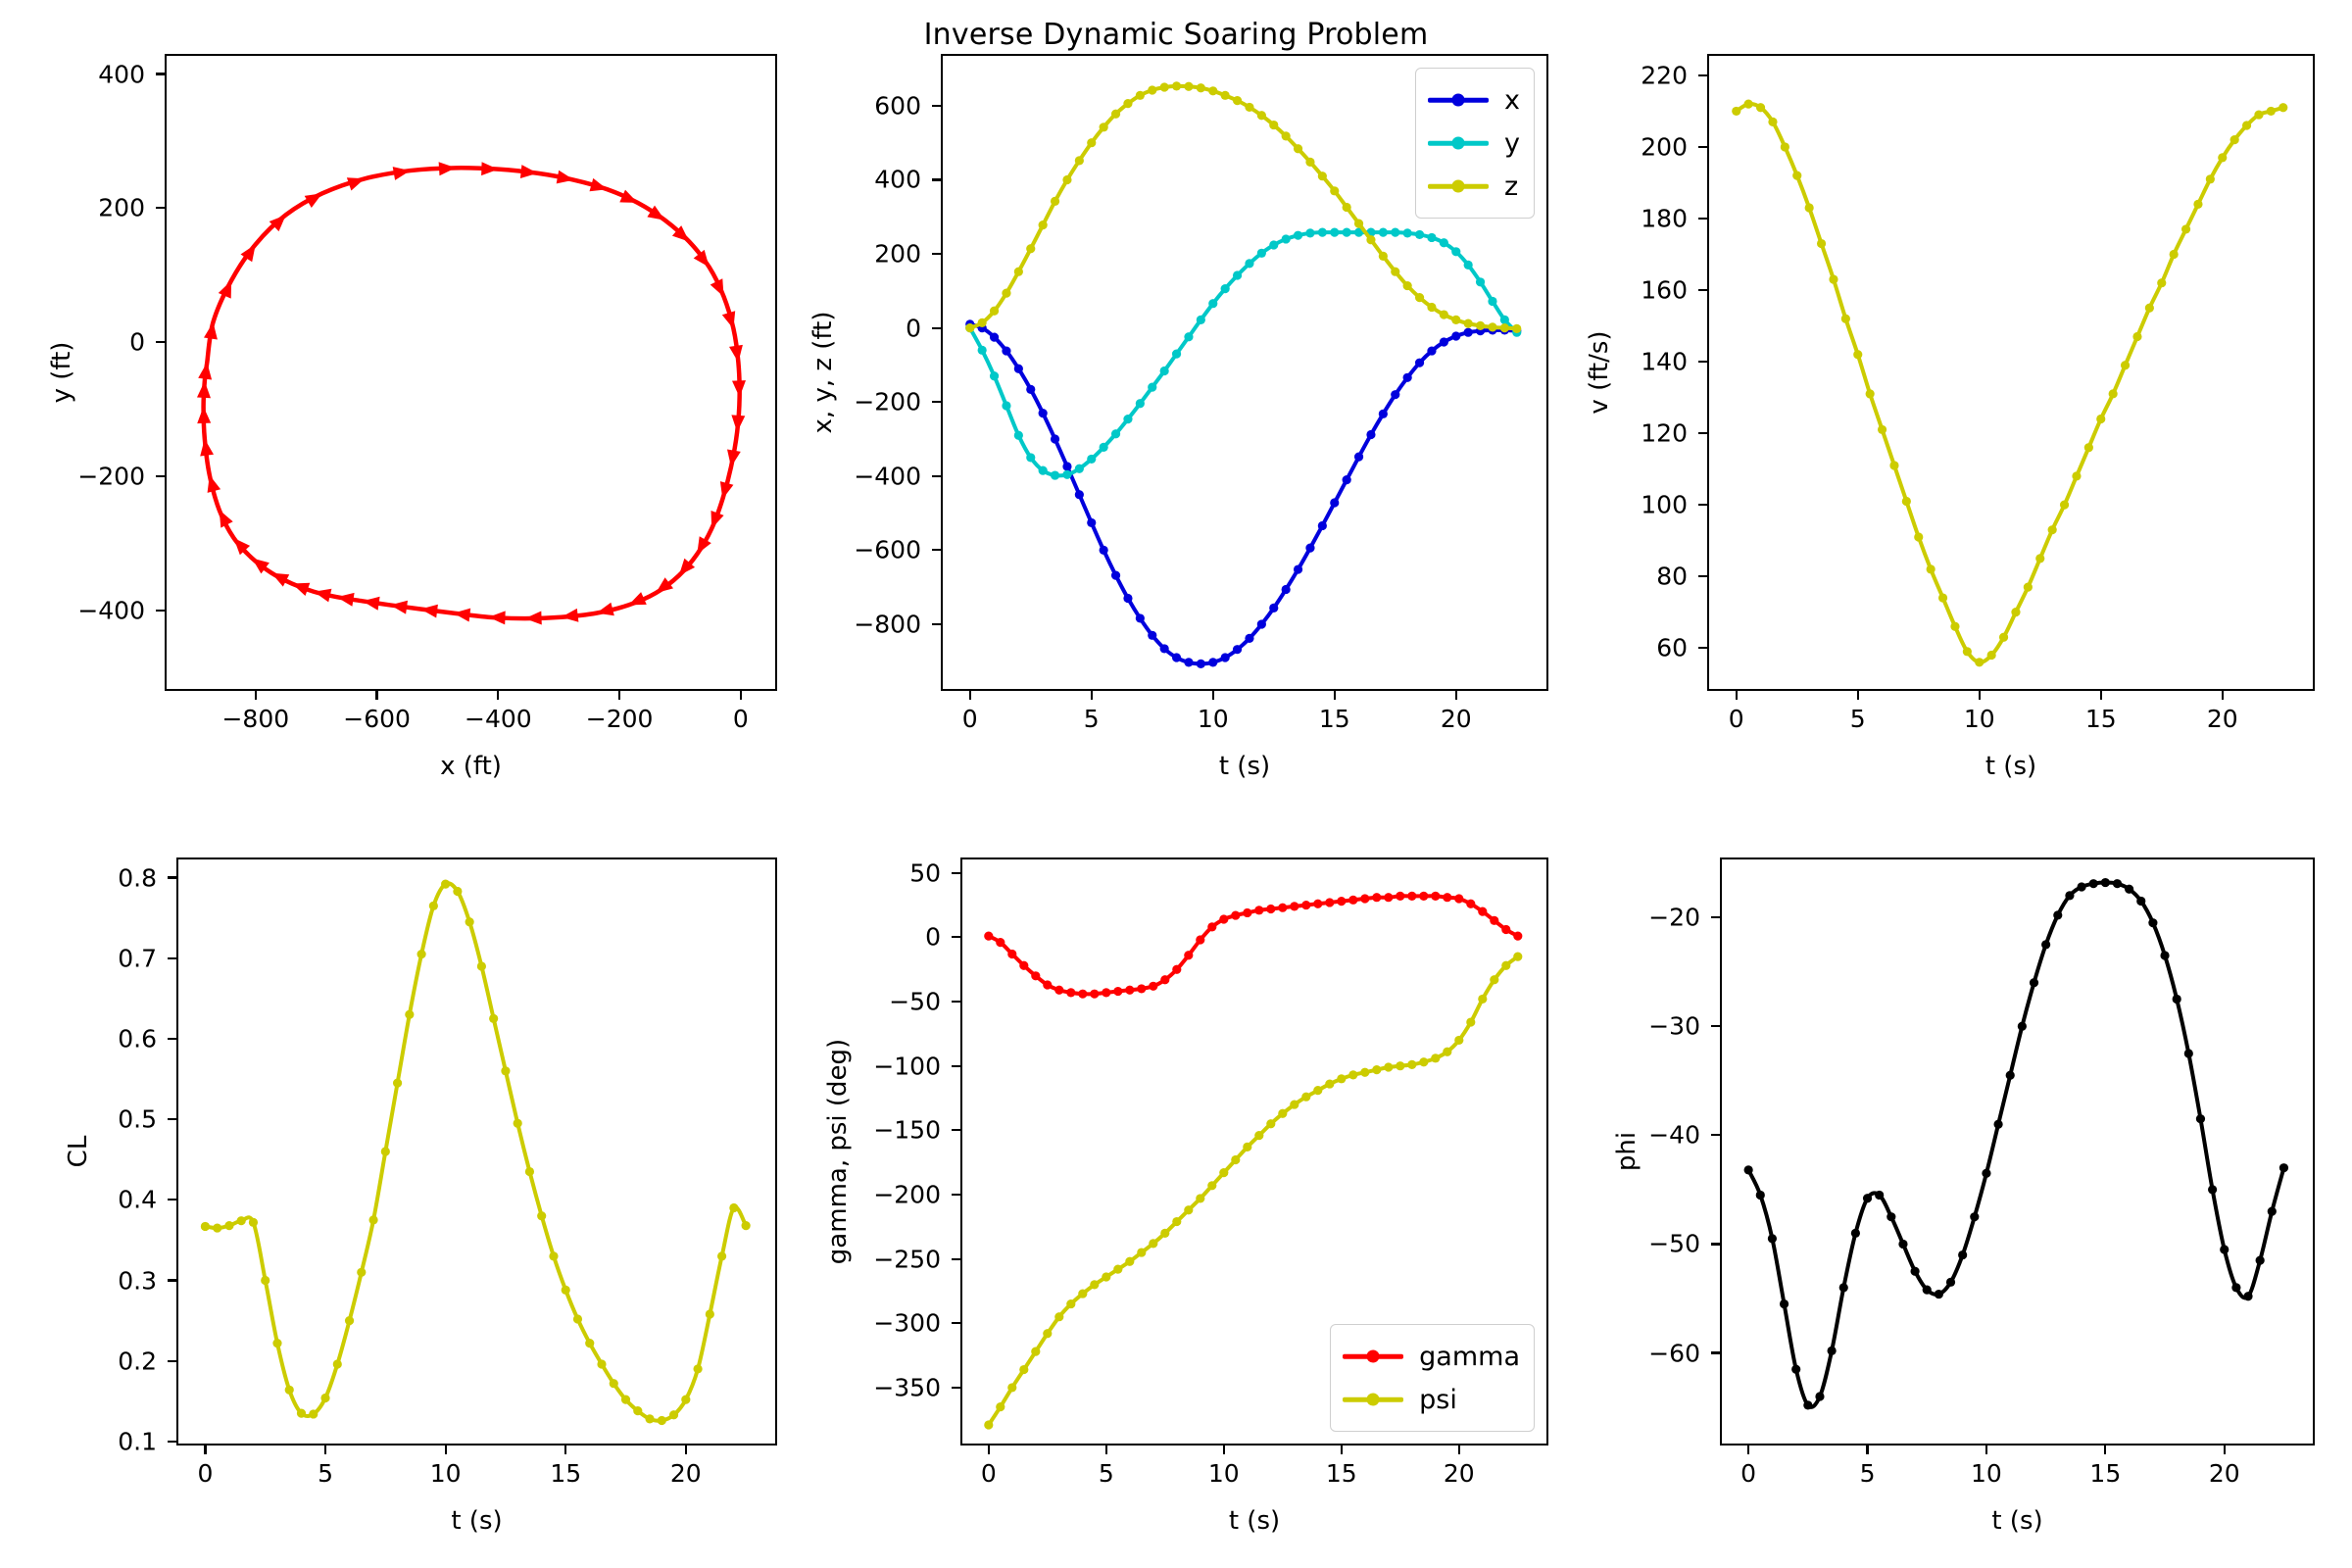 The width and height of the screenshot is (2352, 1568). Describe the element at coordinates (1474, 143) in the screenshot. I see `legend-entry-y: y` at that location.